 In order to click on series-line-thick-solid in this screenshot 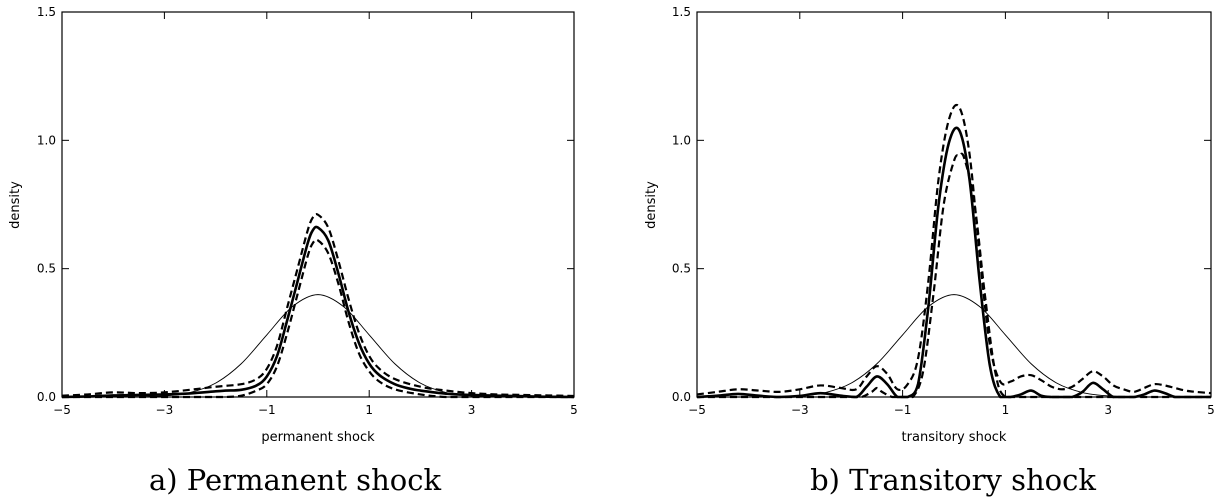, I will do `click(318, 312)`.